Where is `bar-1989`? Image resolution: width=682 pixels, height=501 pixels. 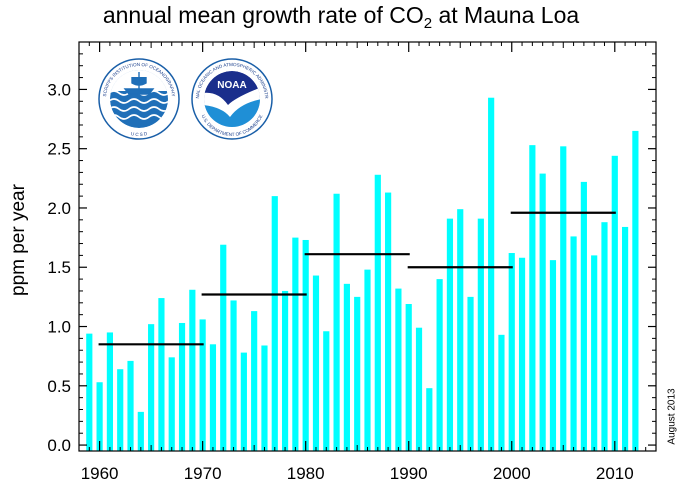 bar-1989 is located at coordinates (398, 369).